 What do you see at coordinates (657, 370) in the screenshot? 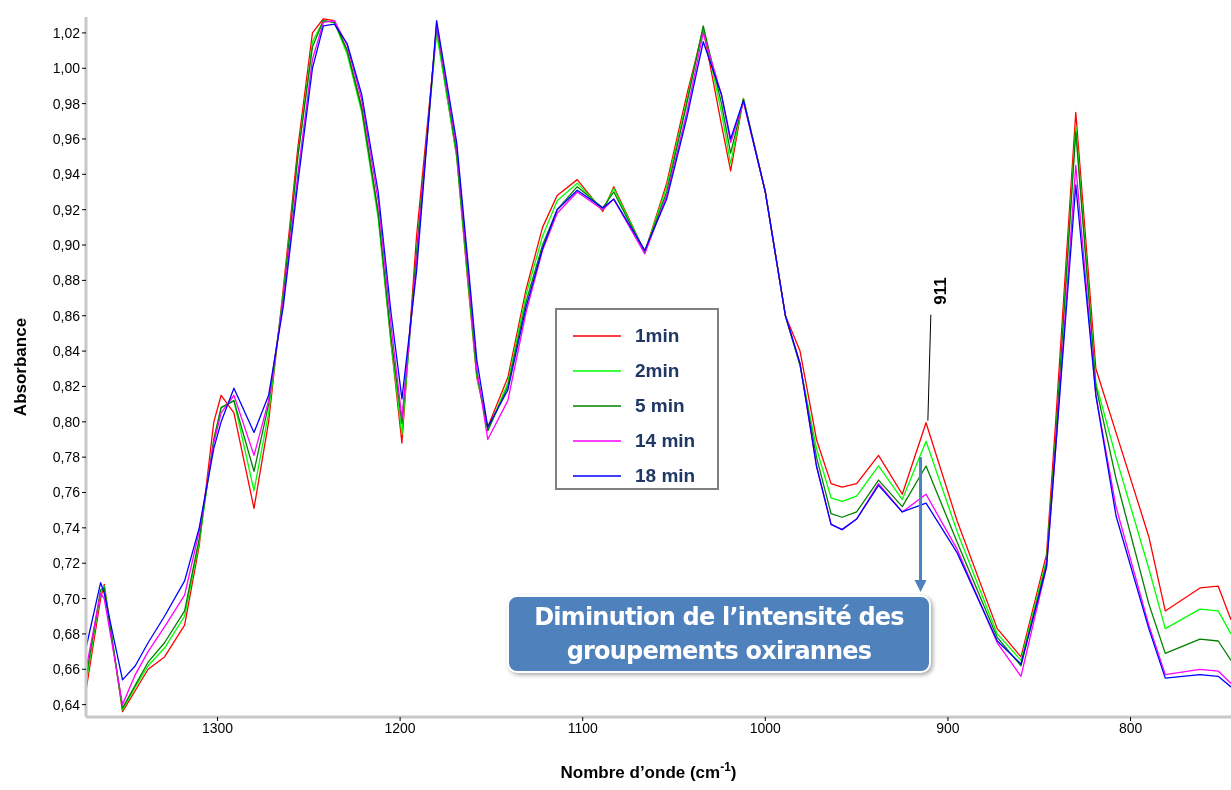
I see `legend-label: 2min` at bounding box center [657, 370].